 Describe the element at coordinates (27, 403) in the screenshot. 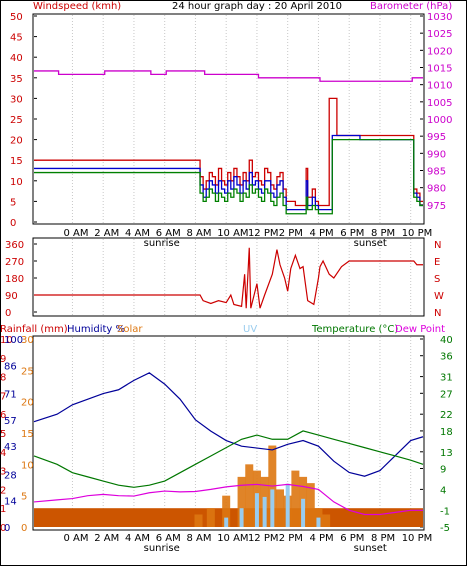

I see `solar-tick-label: 20` at that location.